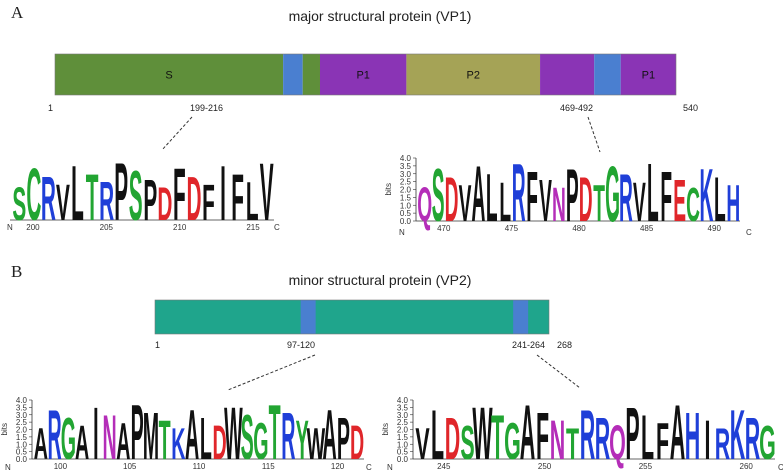 This screenshot has width=783, height=473. Describe the element at coordinates (33, 227) in the screenshot. I see `logo-a1-xtick-0: 200` at that location.